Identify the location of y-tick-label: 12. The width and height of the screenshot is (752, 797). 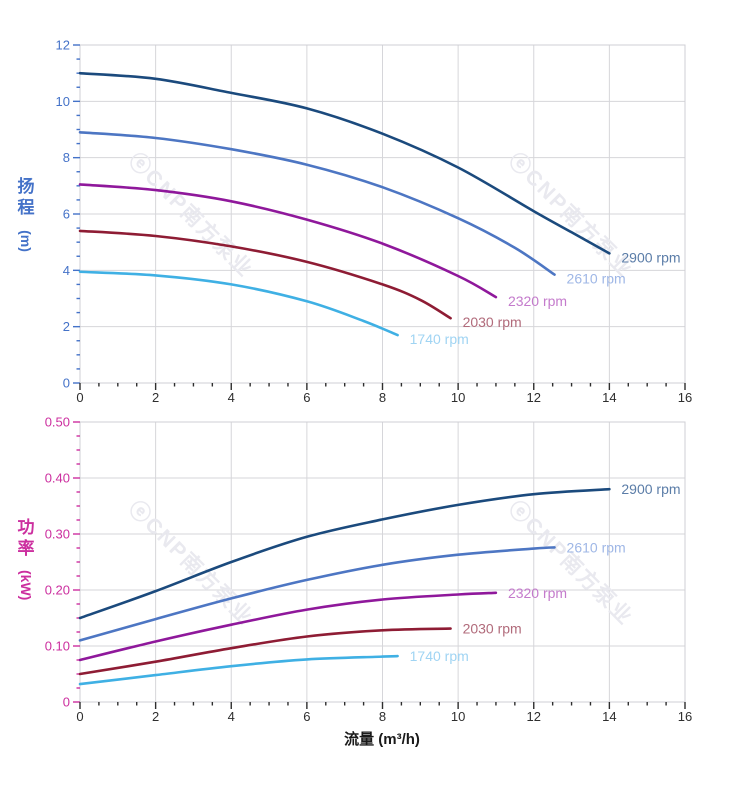
(63, 45).